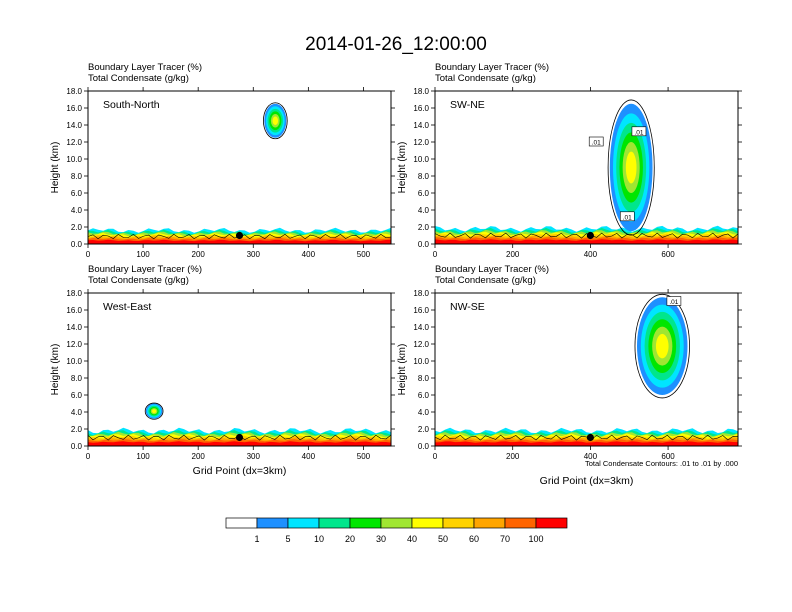 This screenshot has width=792, height=612. I want to click on plot-area: .01 .01 .01, so click(586, 167).